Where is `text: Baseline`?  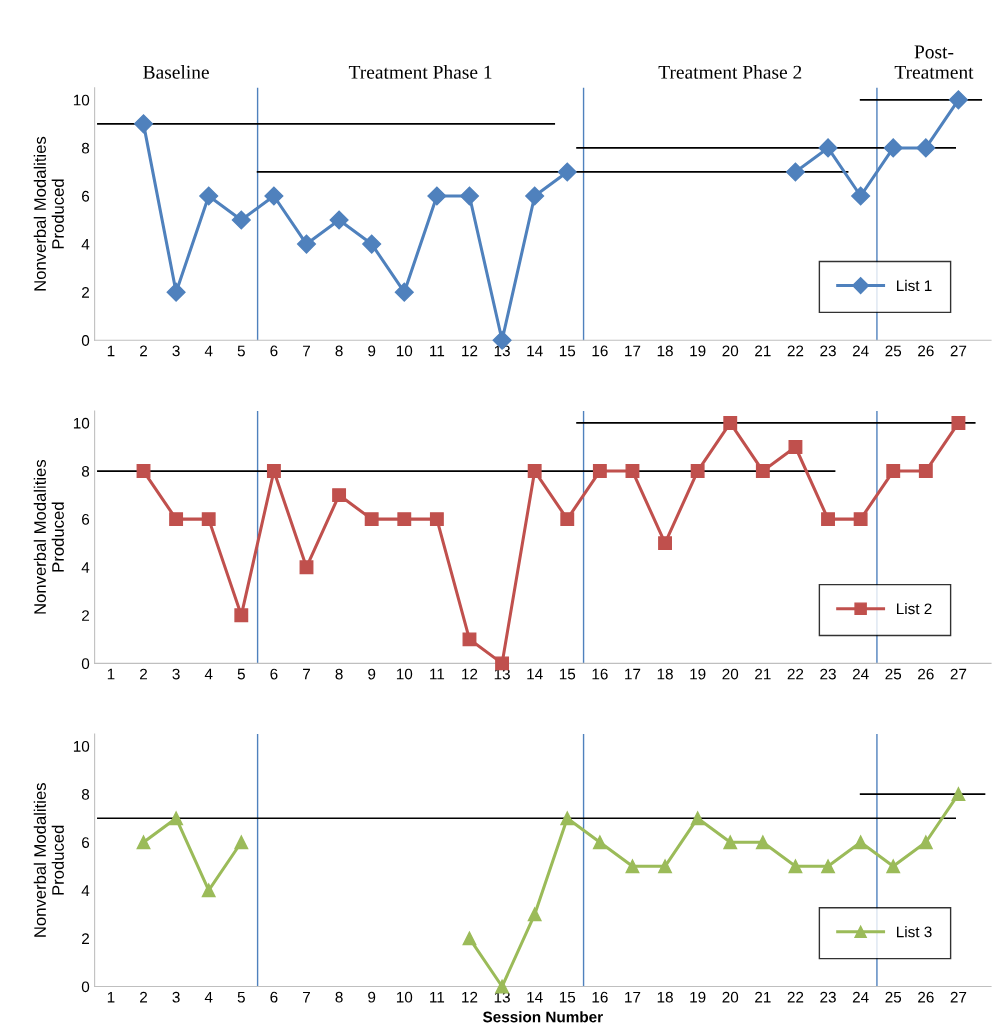
text: Baseline is located at coordinates (176, 72).